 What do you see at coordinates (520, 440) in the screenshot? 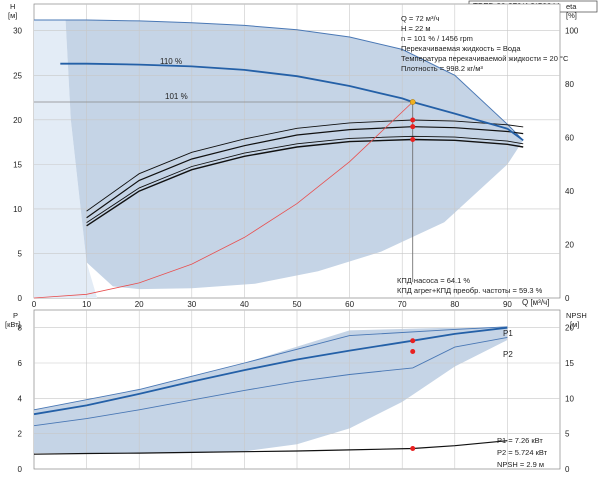
I see `info-p1: P1 = 7.26 кВт` at bounding box center [520, 440].